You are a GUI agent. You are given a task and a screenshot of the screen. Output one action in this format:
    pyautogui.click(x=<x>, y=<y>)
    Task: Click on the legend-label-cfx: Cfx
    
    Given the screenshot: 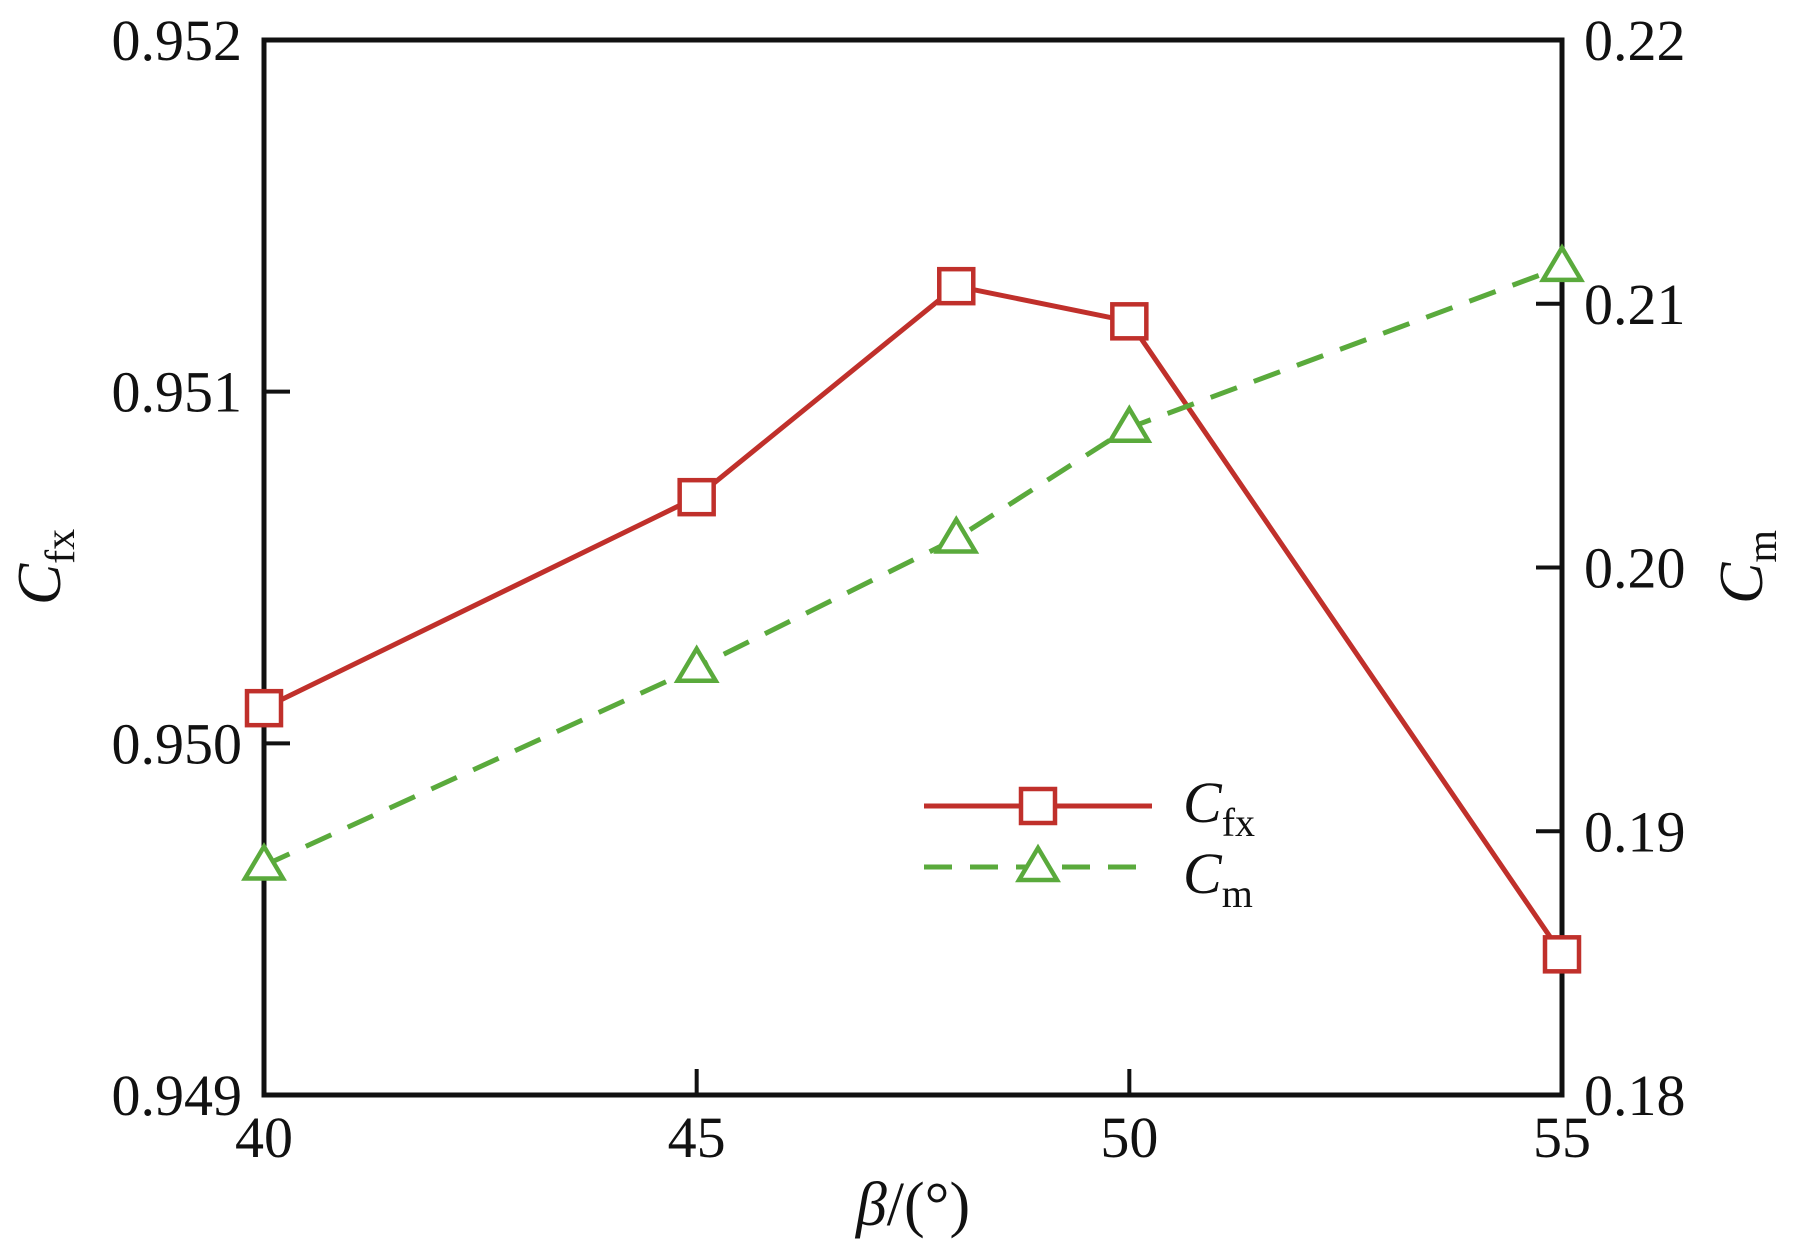 What is the action you would take?
    pyautogui.click(x=1219, y=807)
    